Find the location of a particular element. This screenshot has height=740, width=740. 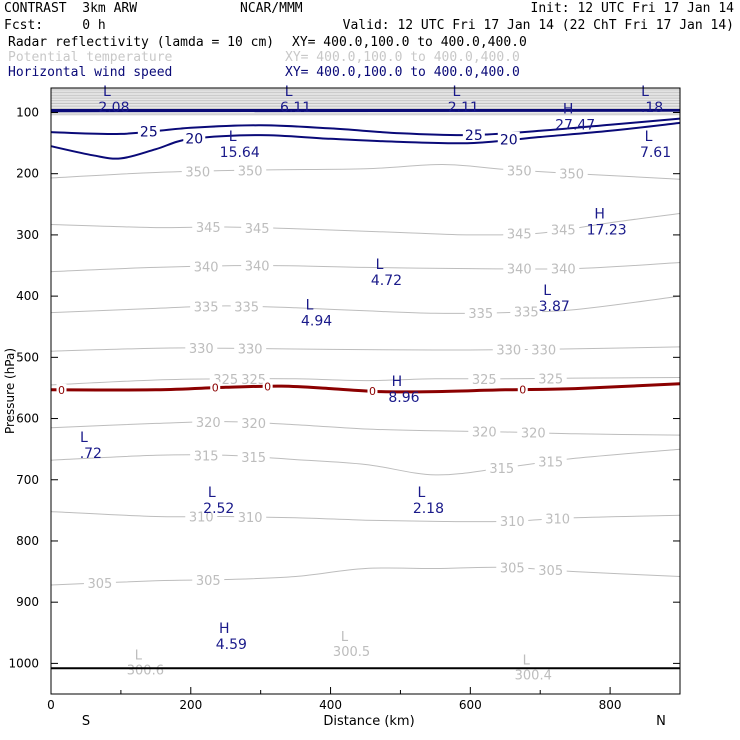

y-tick-label: 900 is located at coordinates (27, 602).